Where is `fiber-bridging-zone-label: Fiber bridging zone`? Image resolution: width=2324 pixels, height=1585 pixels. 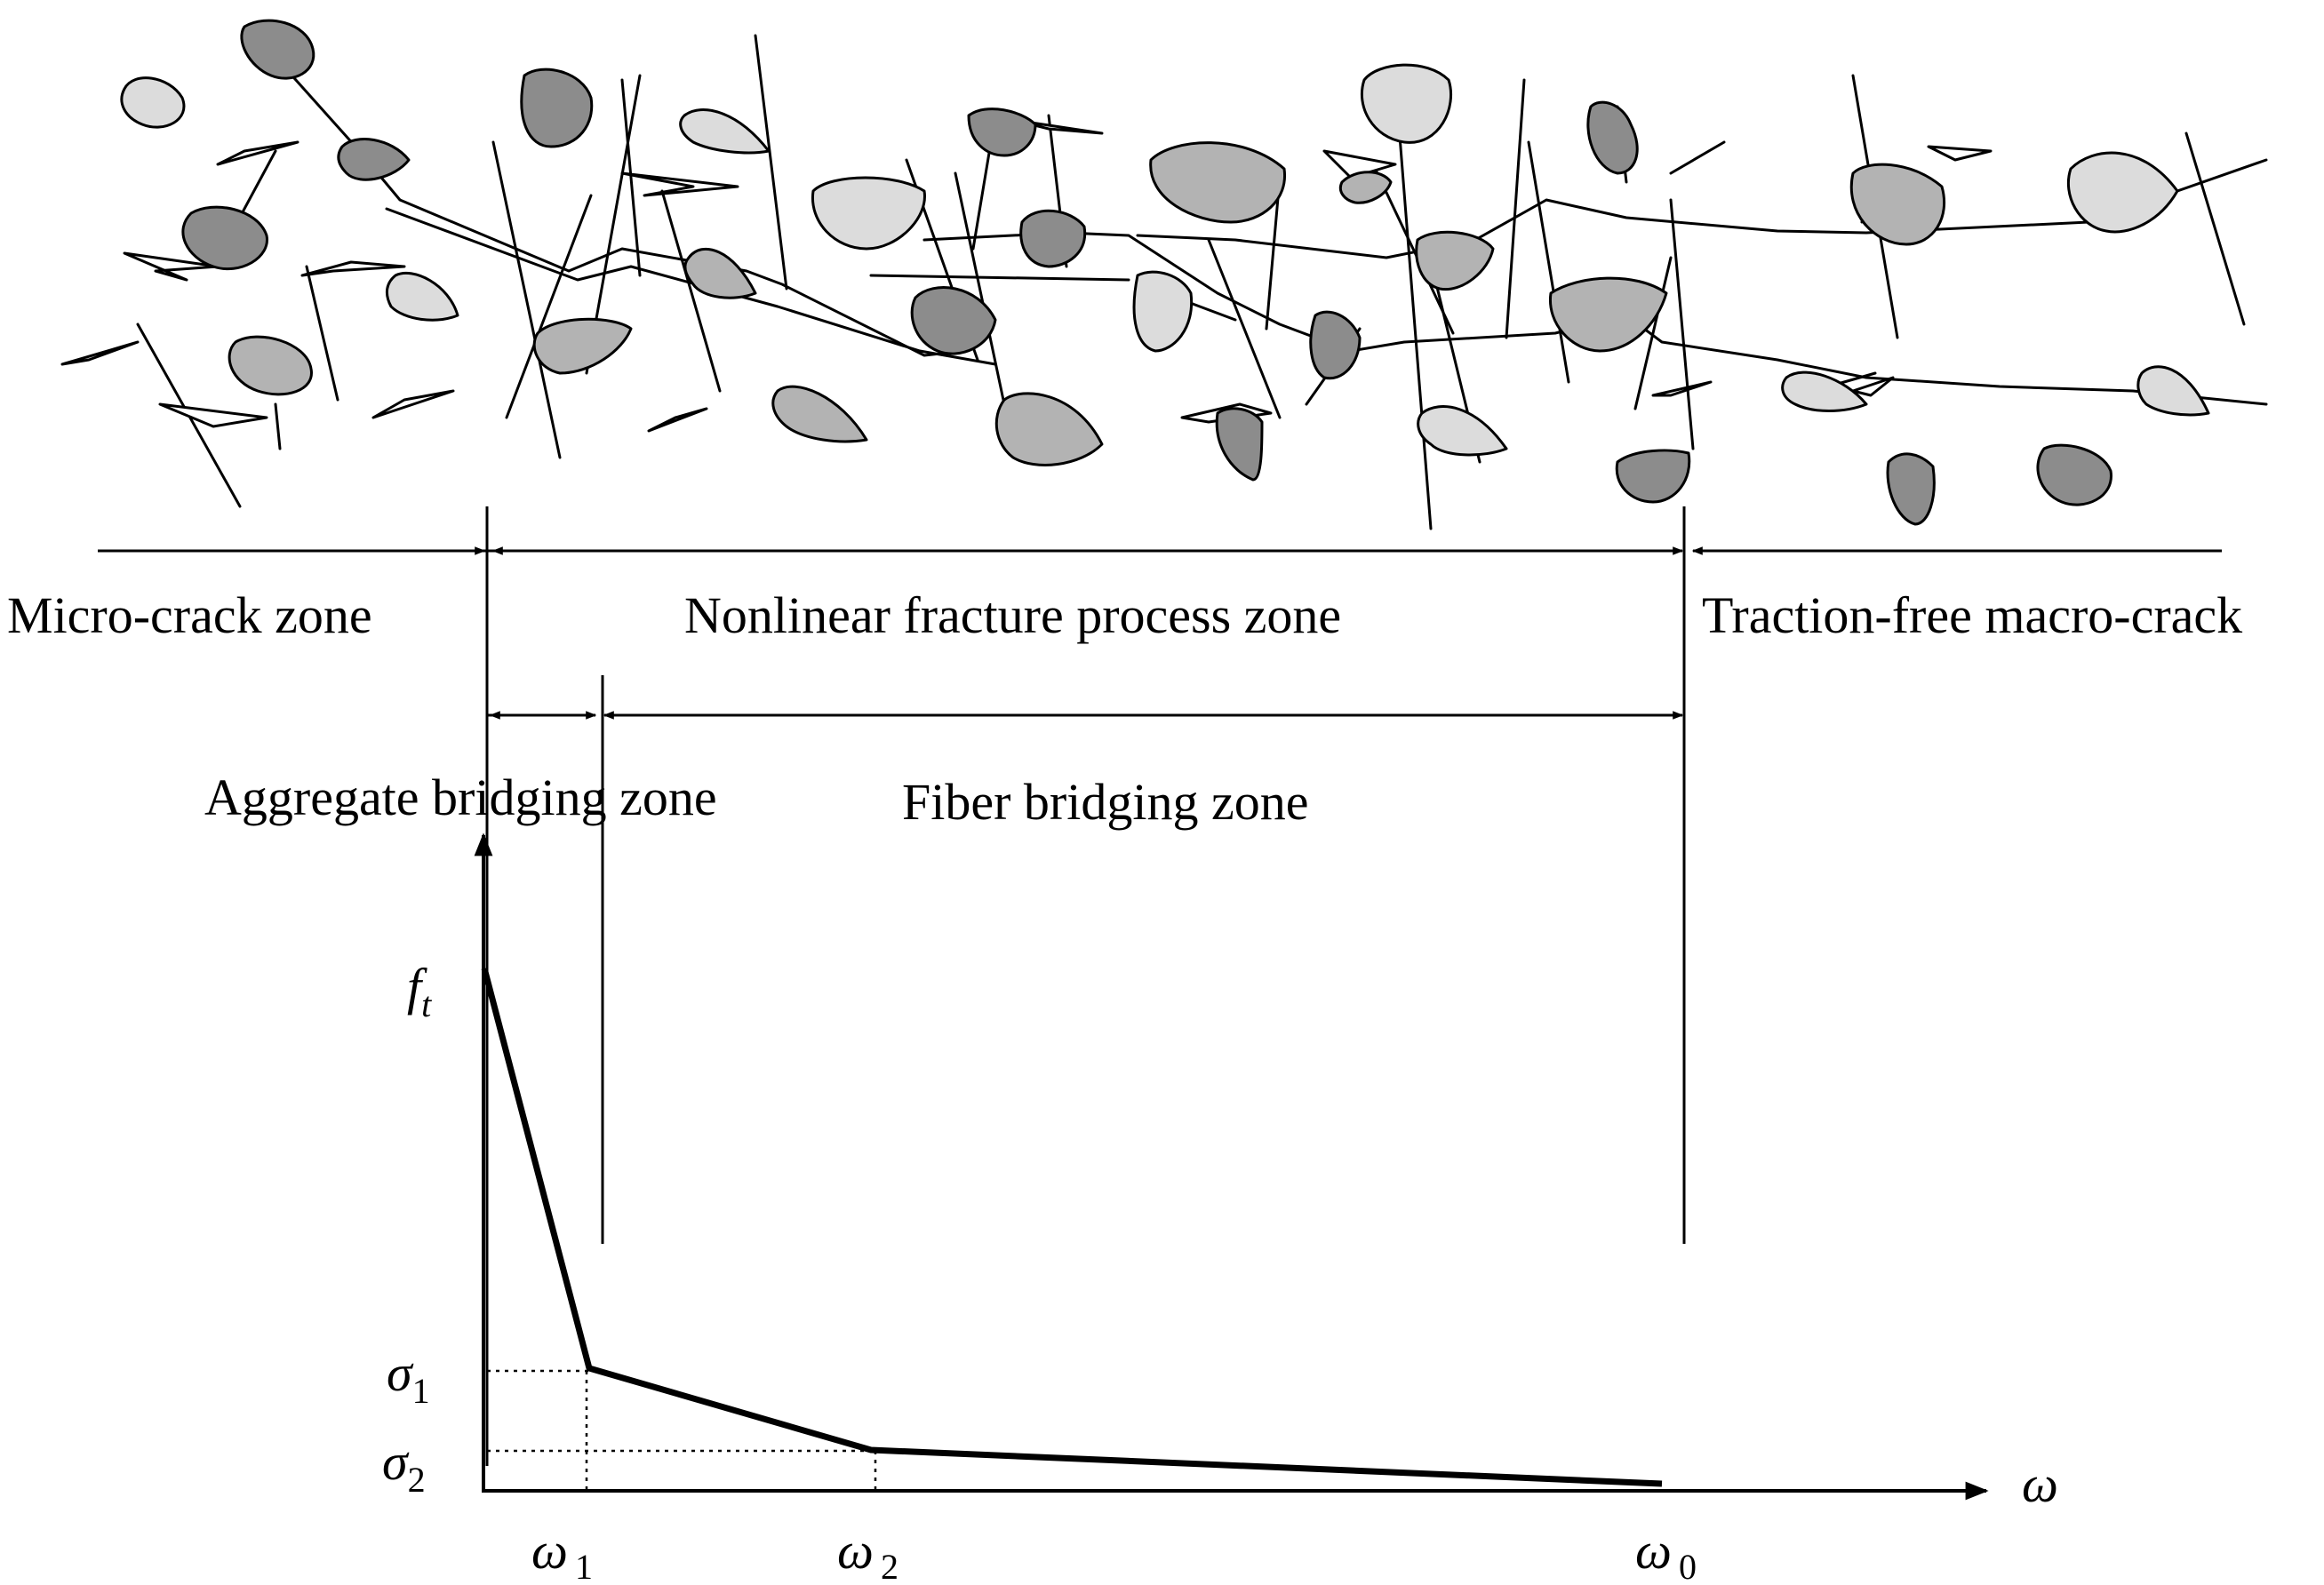 fiber-bridging-zone-label: Fiber bridging zone is located at coordinates (1105, 802).